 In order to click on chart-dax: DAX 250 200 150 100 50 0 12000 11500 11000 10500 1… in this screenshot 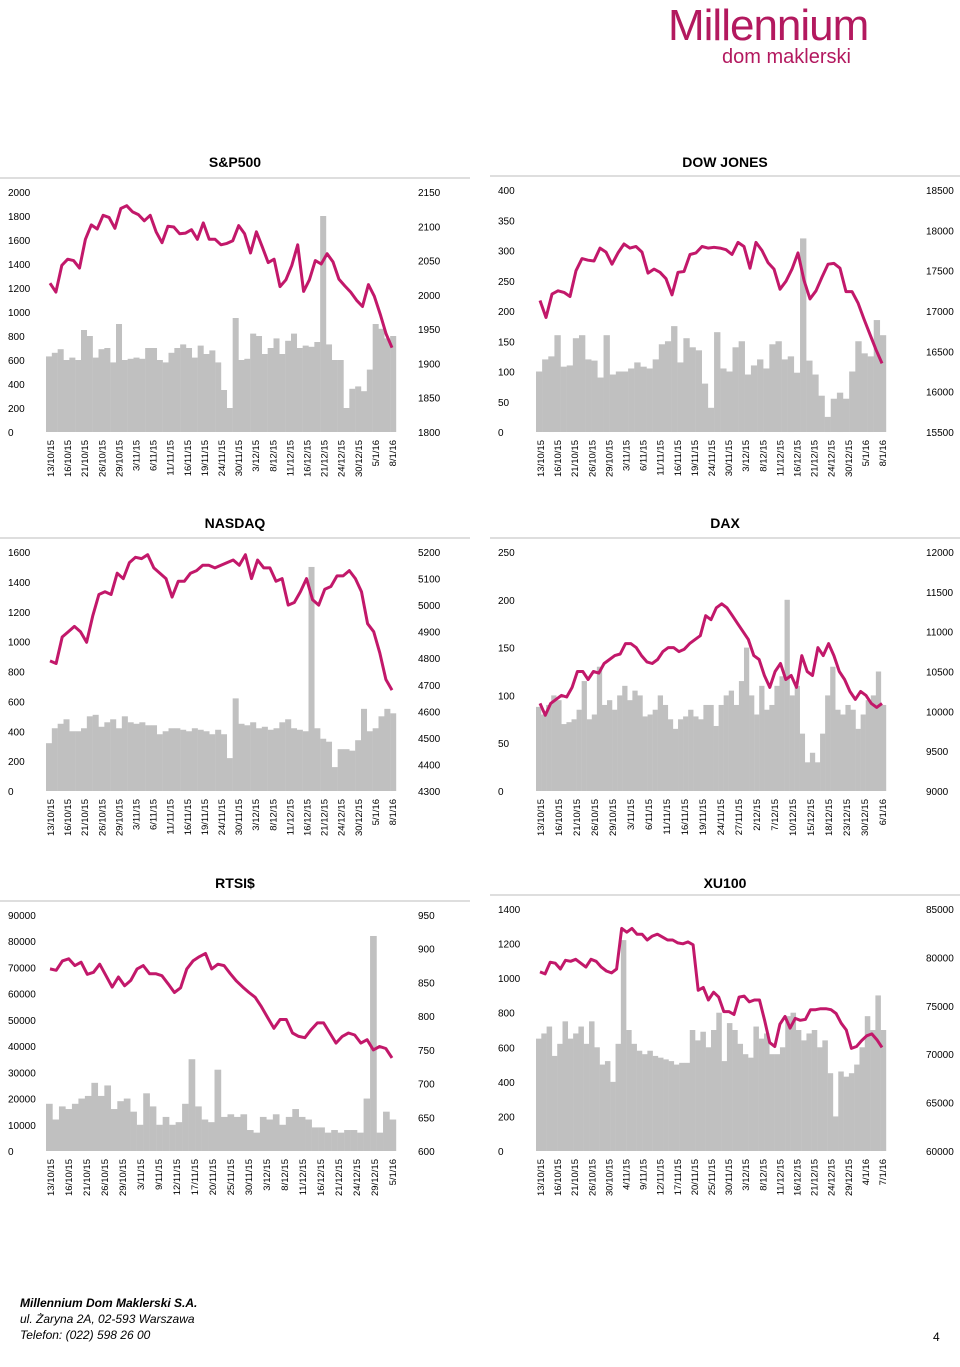, I will do `click(725, 687)`.